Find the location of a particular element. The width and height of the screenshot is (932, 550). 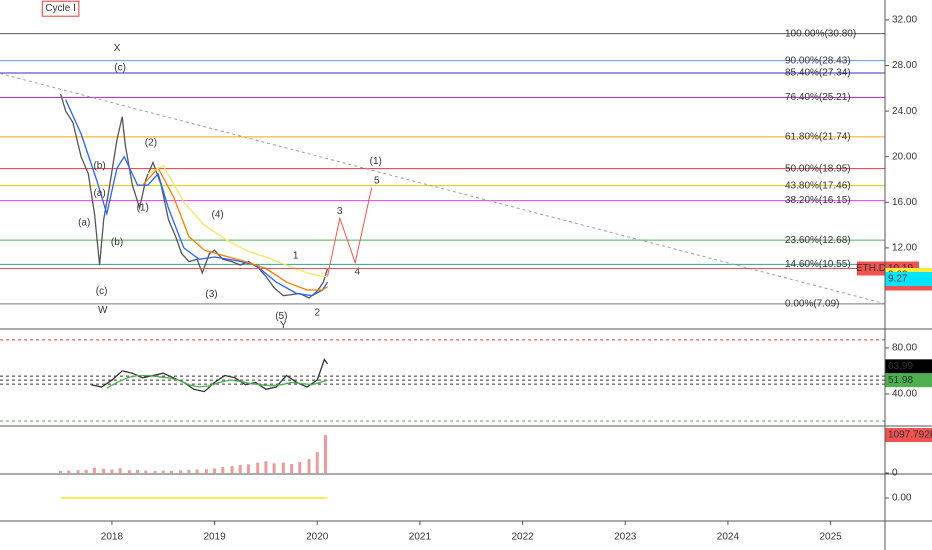

level-label: 50.00%(18.95) is located at coordinates (818, 168).